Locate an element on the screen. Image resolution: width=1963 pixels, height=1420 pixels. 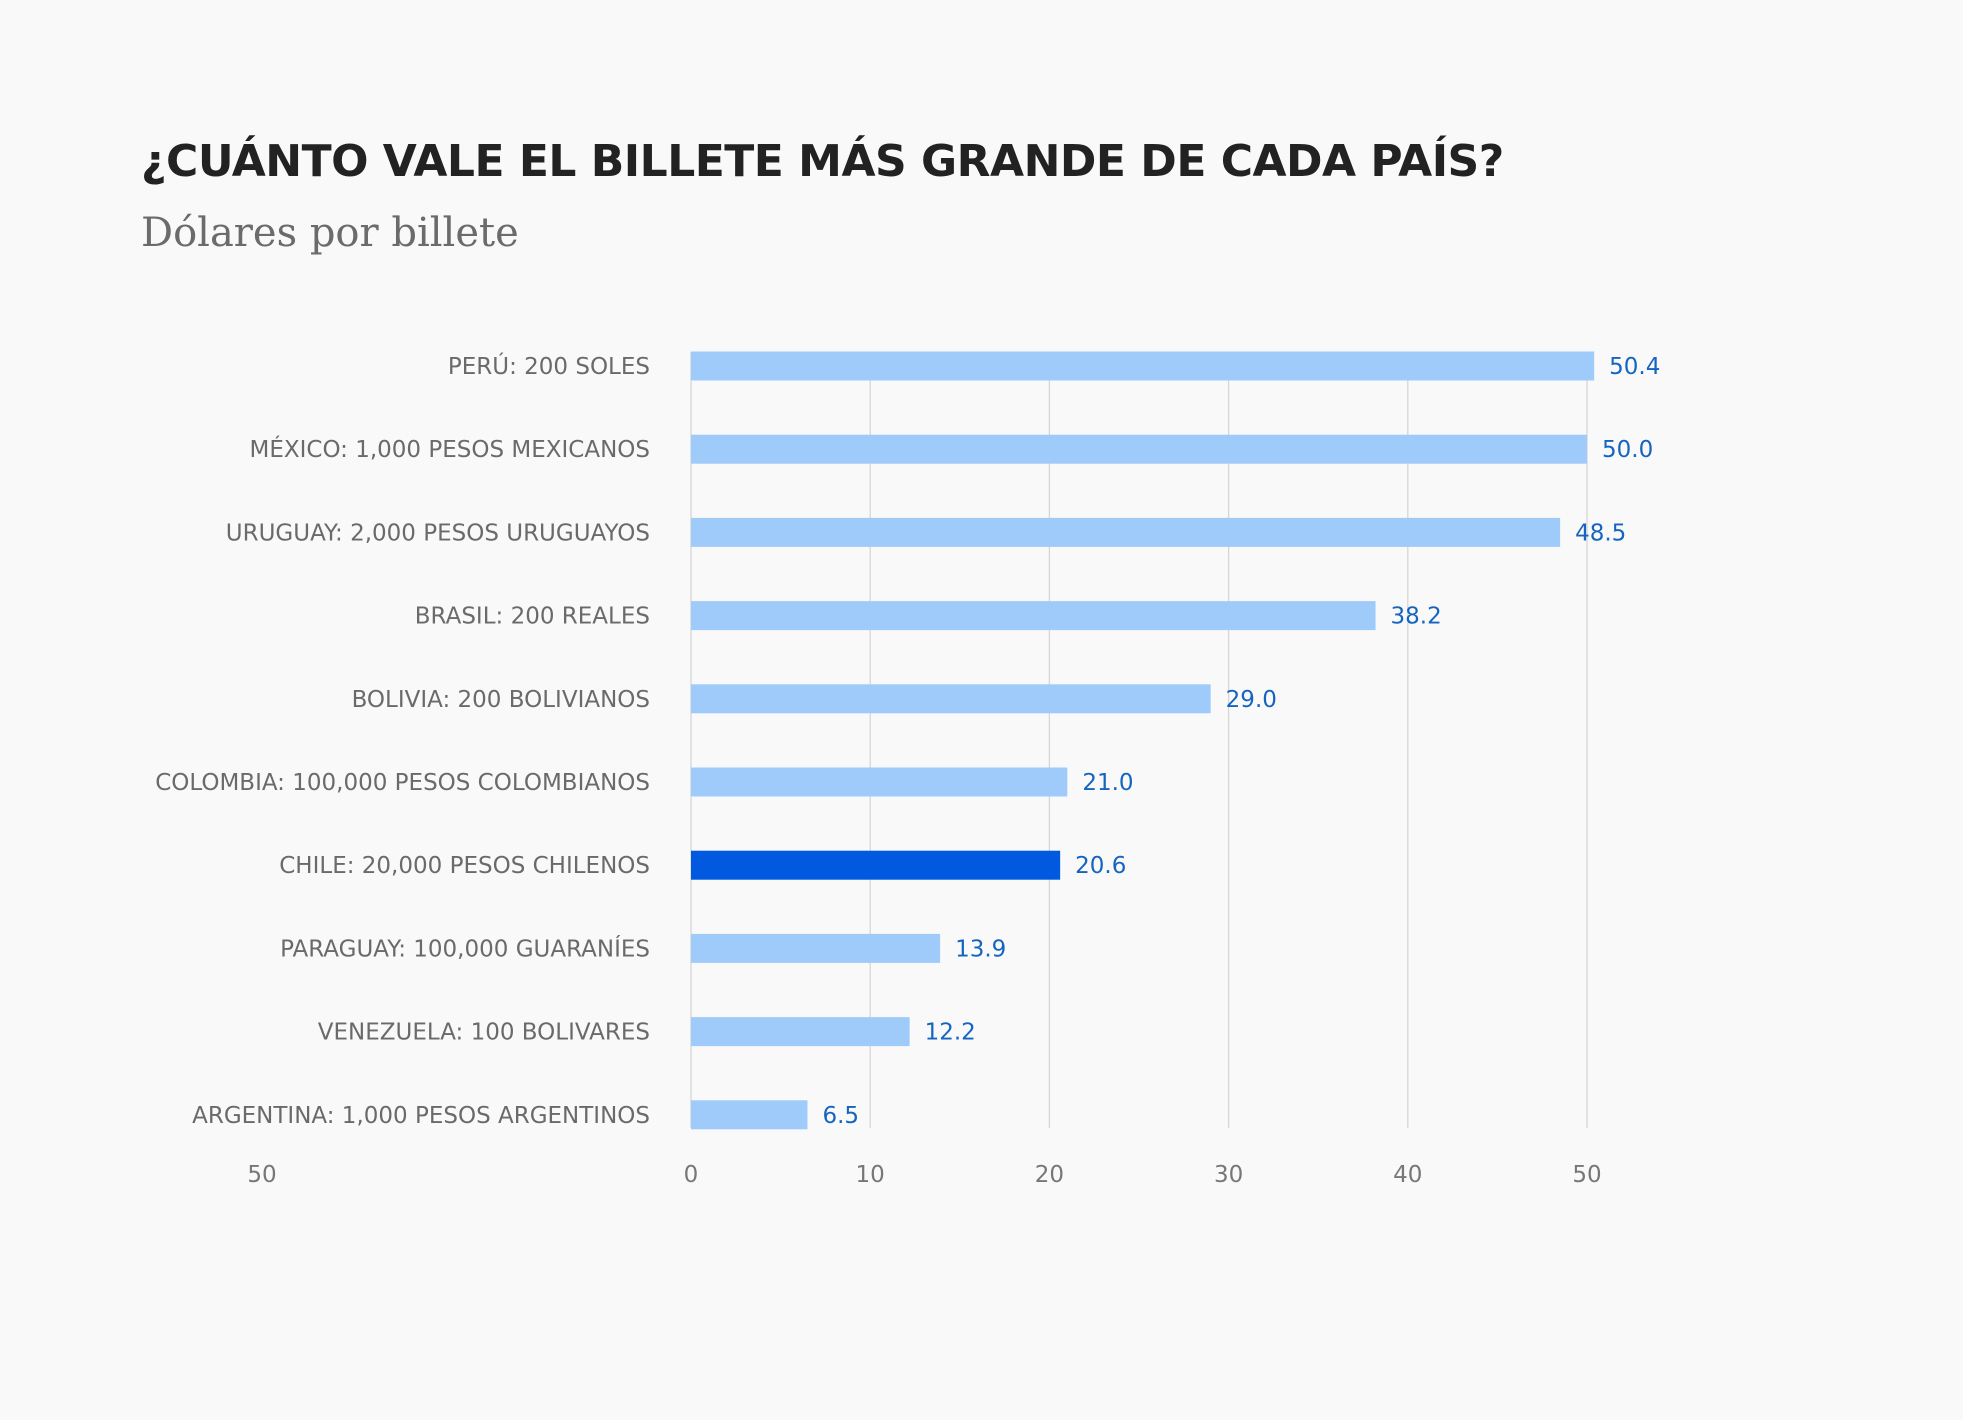
stray-x-tick-label: 50 is located at coordinates (261, 1175).